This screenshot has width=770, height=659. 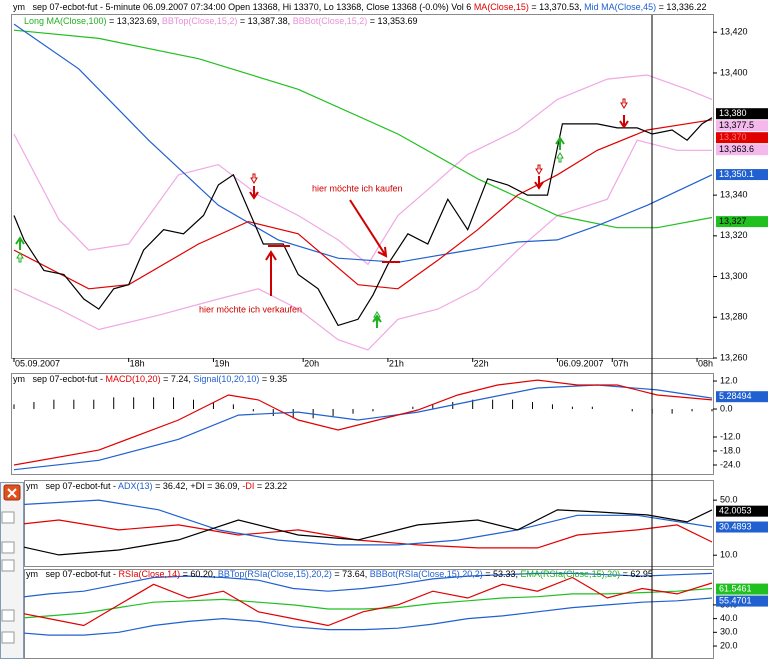 I want to click on header-segment: = 13,387.38,, so click(x=264, y=21).